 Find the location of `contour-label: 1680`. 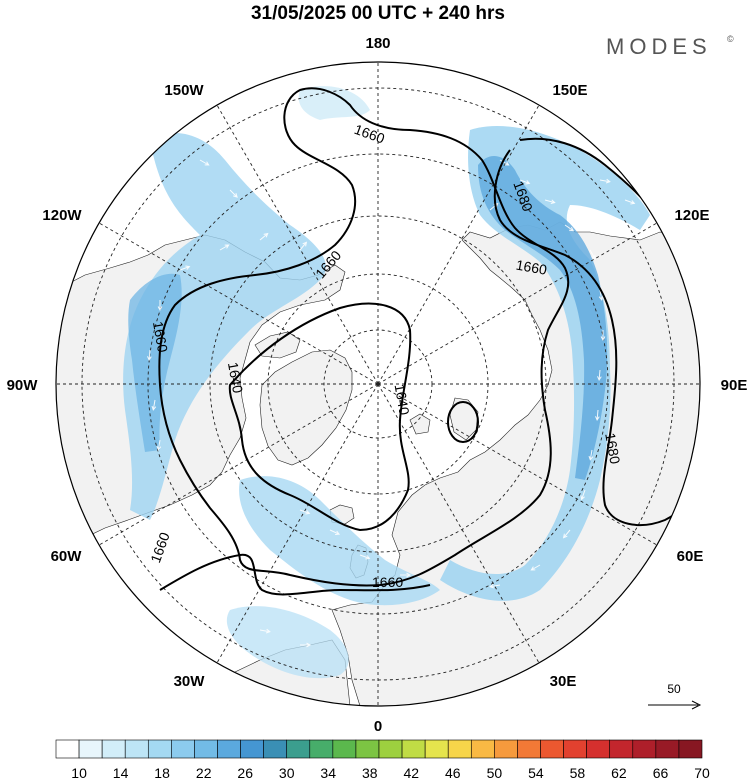

contour-label: 1680 is located at coordinates (612, 449).